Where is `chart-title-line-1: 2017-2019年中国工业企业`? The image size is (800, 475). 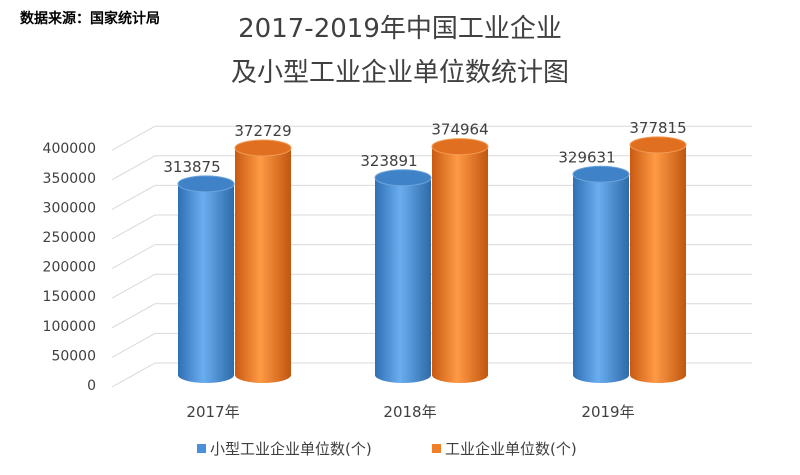 chart-title-line-1: 2017-2019年中国工业企业 is located at coordinates (400, 29).